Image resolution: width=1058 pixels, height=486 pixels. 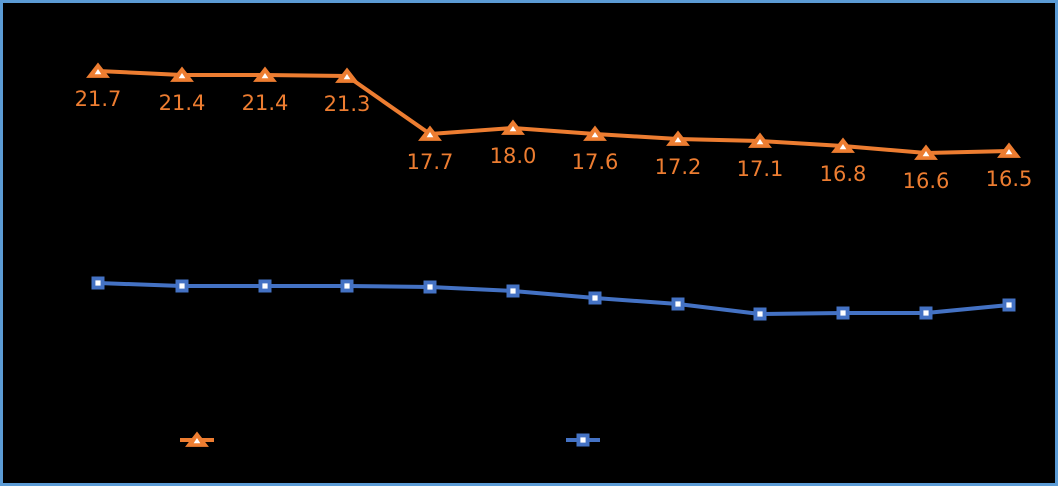 What do you see at coordinates (678, 167) in the screenshot?
I see `data-label: 17.2` at bounding box center [678, 167].